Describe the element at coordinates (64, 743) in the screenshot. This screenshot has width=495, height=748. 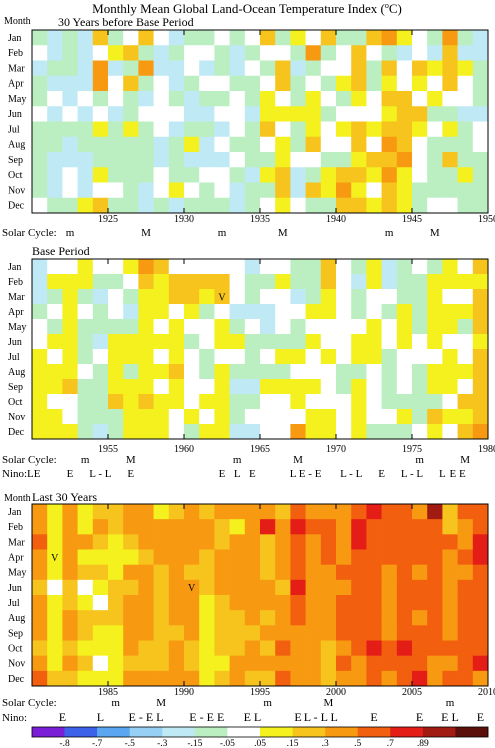
I see `colorbar-label: -.8` at that location.